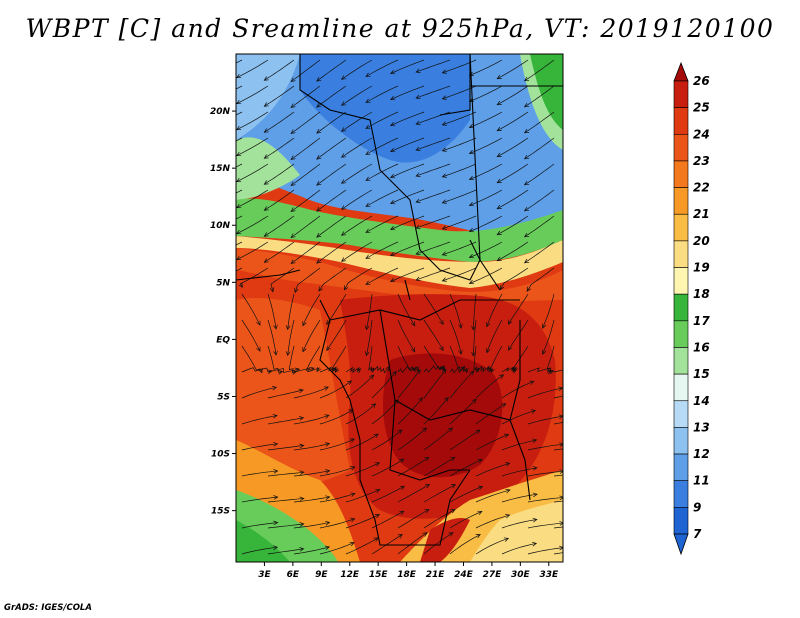  What do you see at coordinates (493, 575) in the screenshot?
I see `lon-tick-label: 27E` at bounding box center [493, 575].